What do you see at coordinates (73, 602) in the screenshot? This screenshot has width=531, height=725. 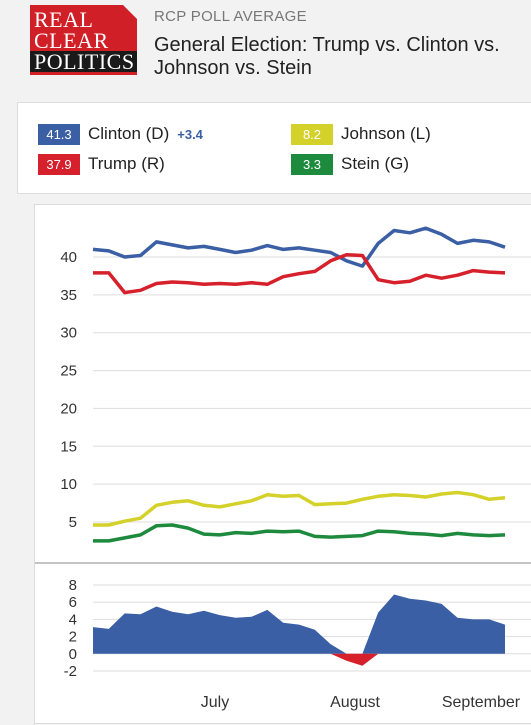 I see `spread-y-tick-label: 6` at bounding box center [73, 602].